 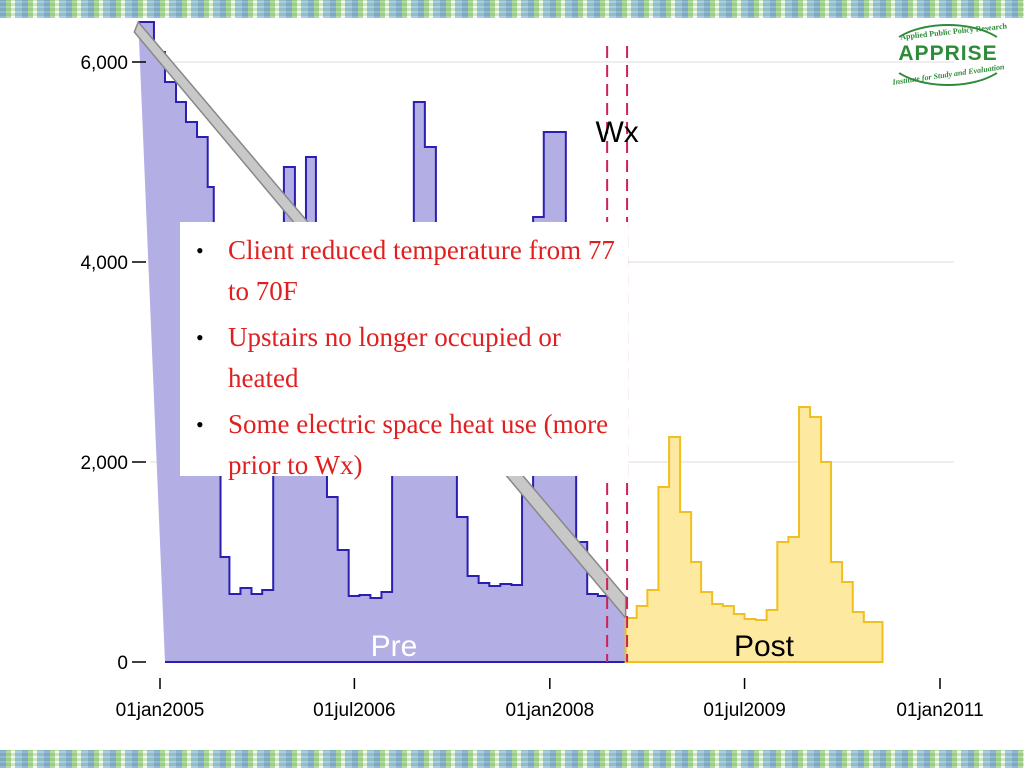 I want to click on y-tick-label: 2,000, so click(x=104, y=463).